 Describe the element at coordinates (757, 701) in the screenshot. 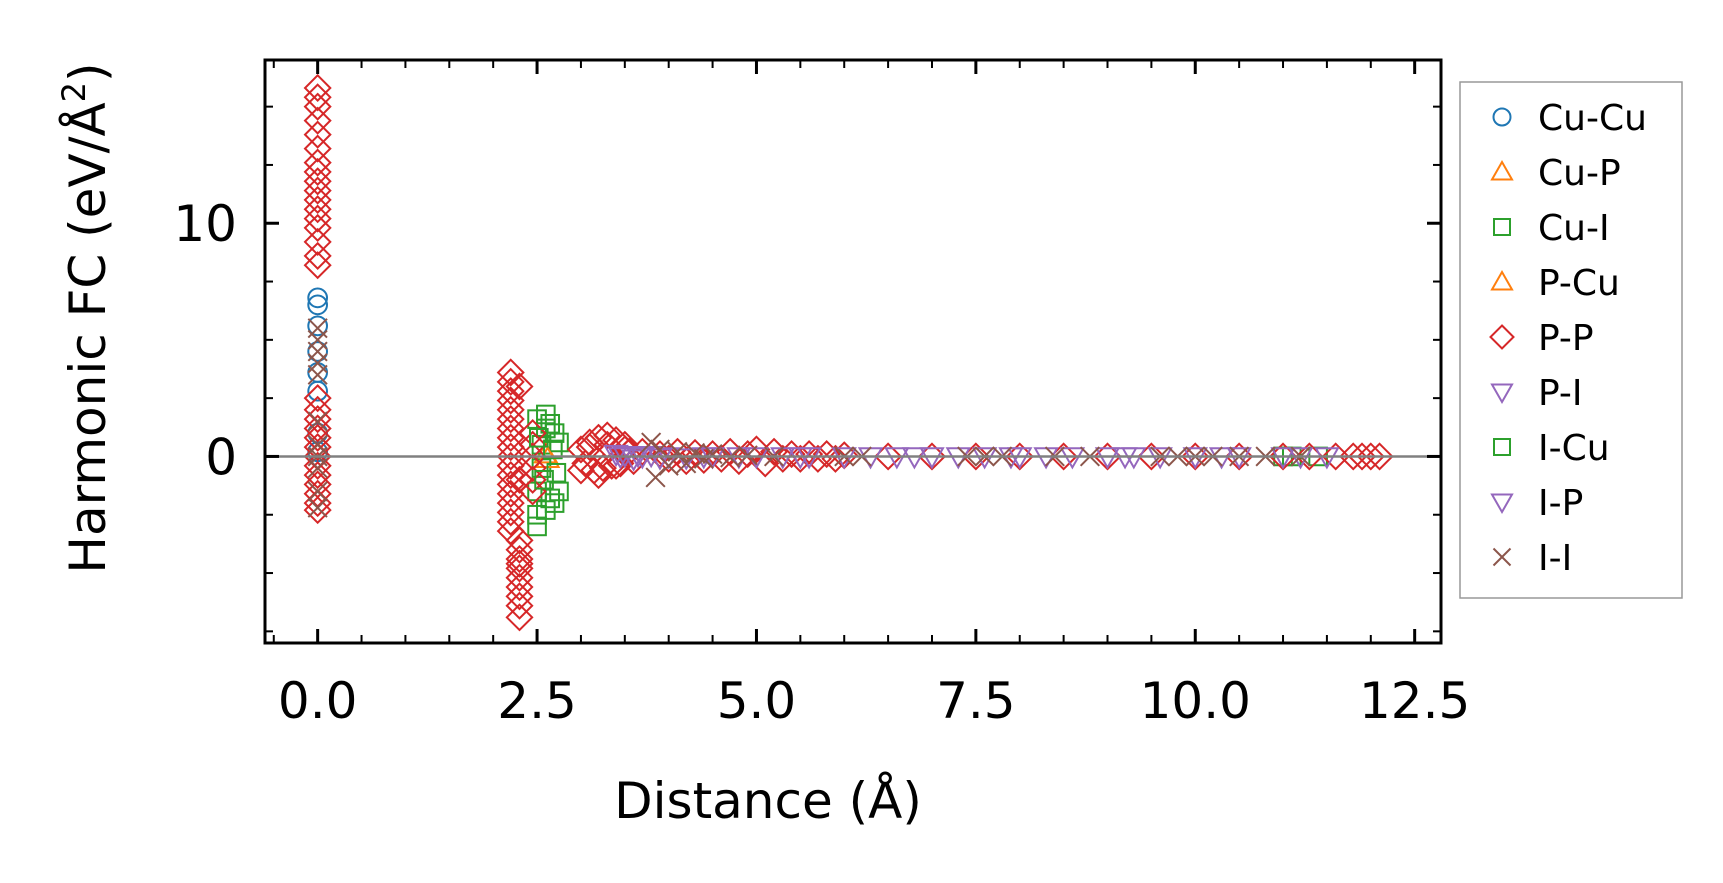

I see `x-tick-label: 5.0` at that location.